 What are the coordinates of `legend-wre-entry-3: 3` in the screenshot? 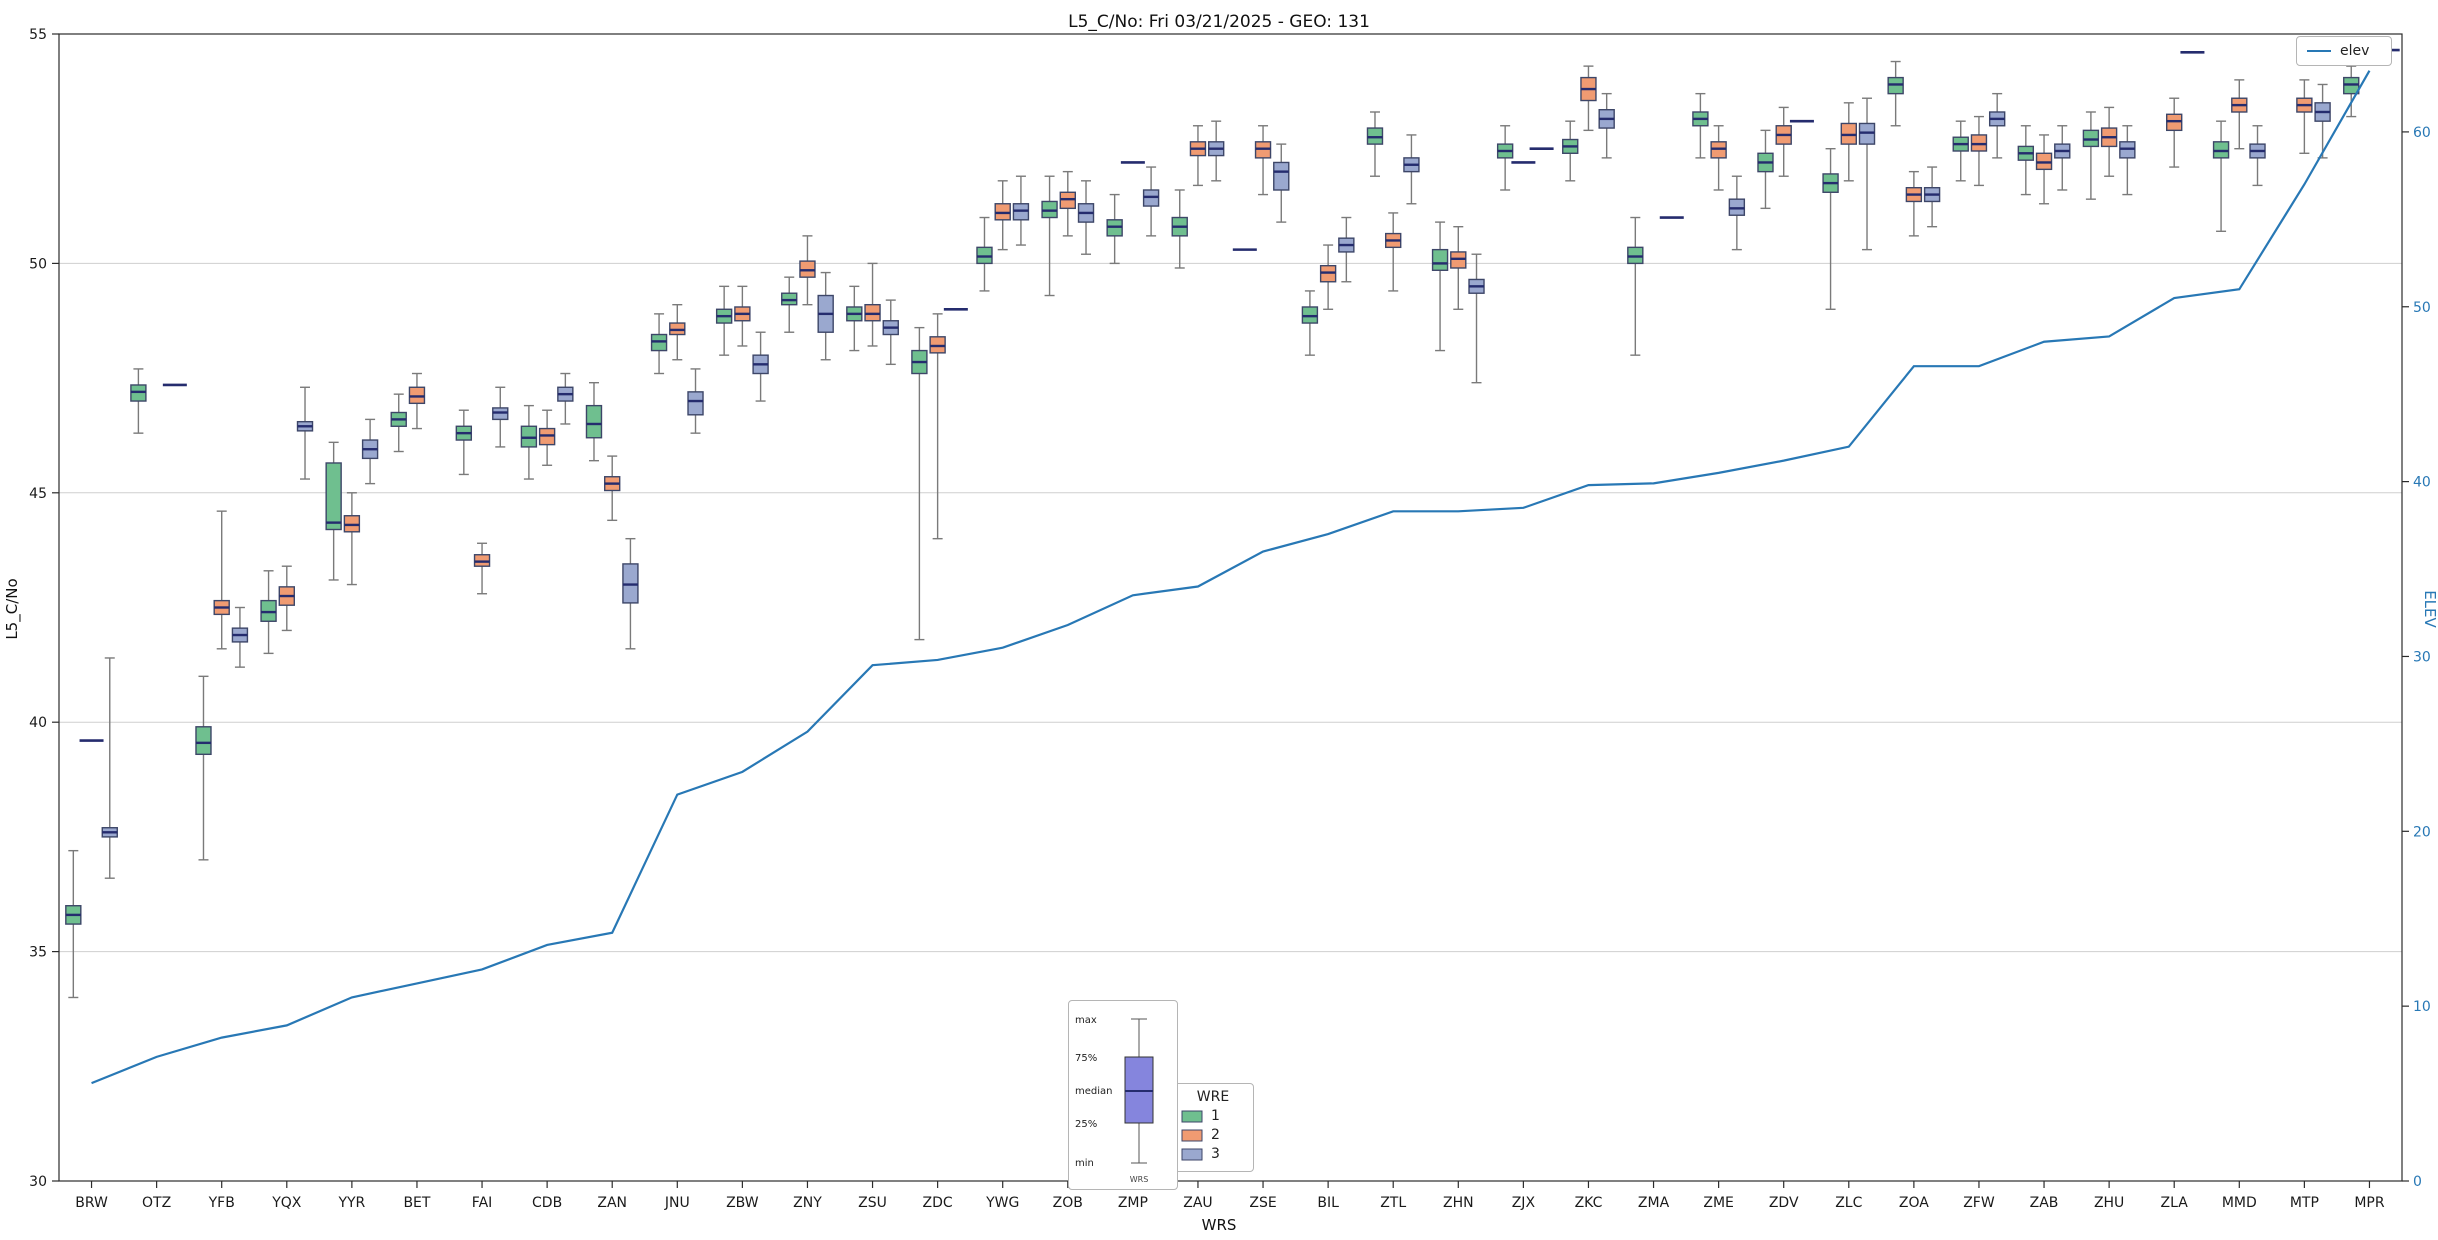 It's located at (1213, 1154).